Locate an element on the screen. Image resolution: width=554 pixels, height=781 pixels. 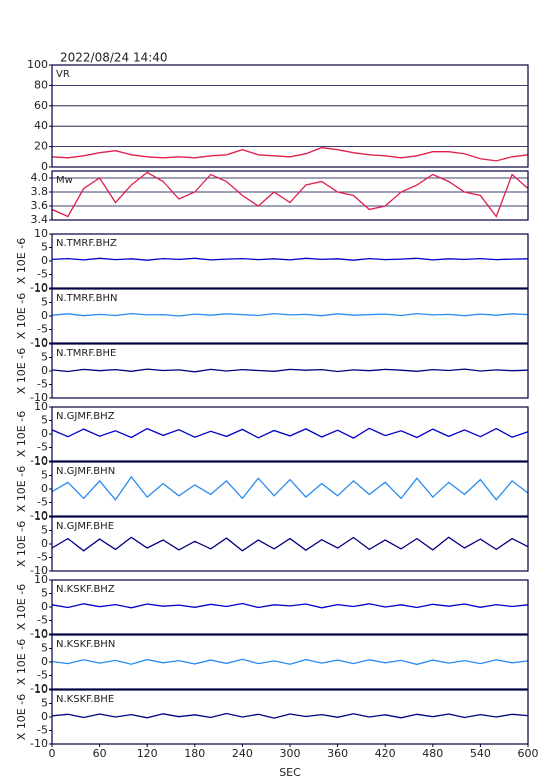
y-tick-label: 20 is located at coordinates (41, 146).